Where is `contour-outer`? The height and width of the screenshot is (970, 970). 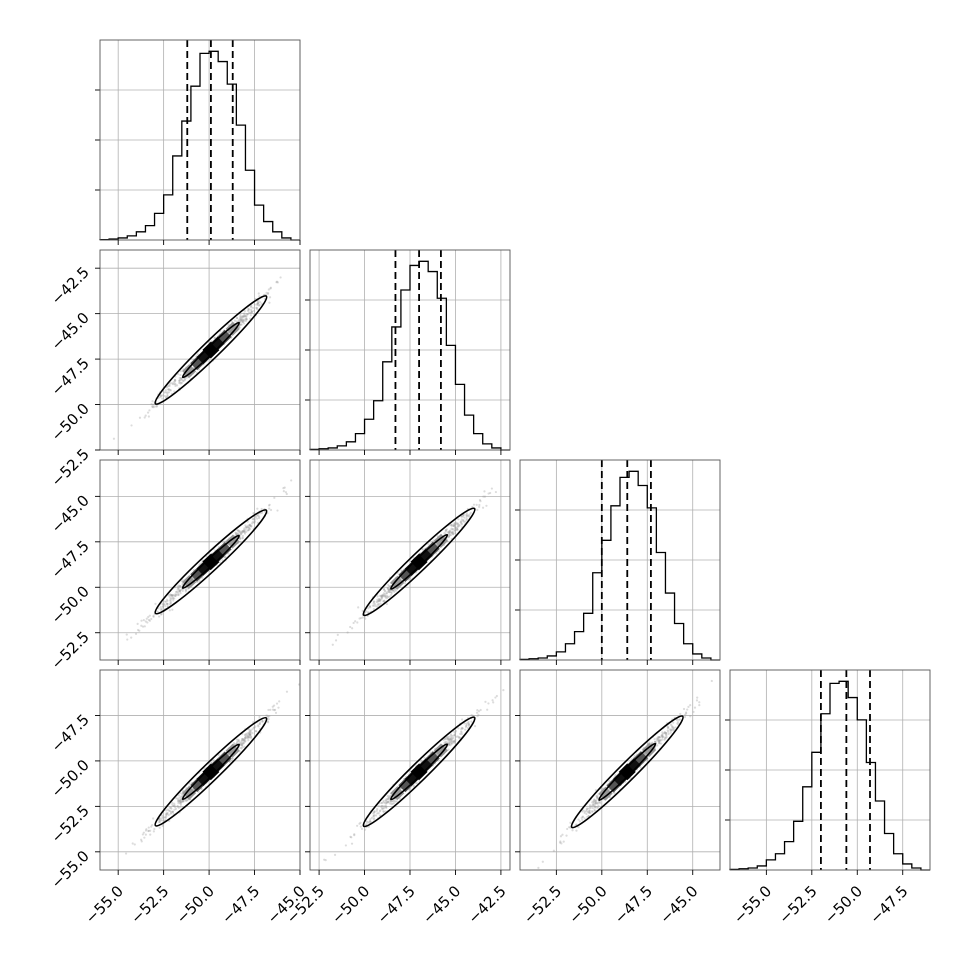
contour-outer is located at coordinates (419, 562).